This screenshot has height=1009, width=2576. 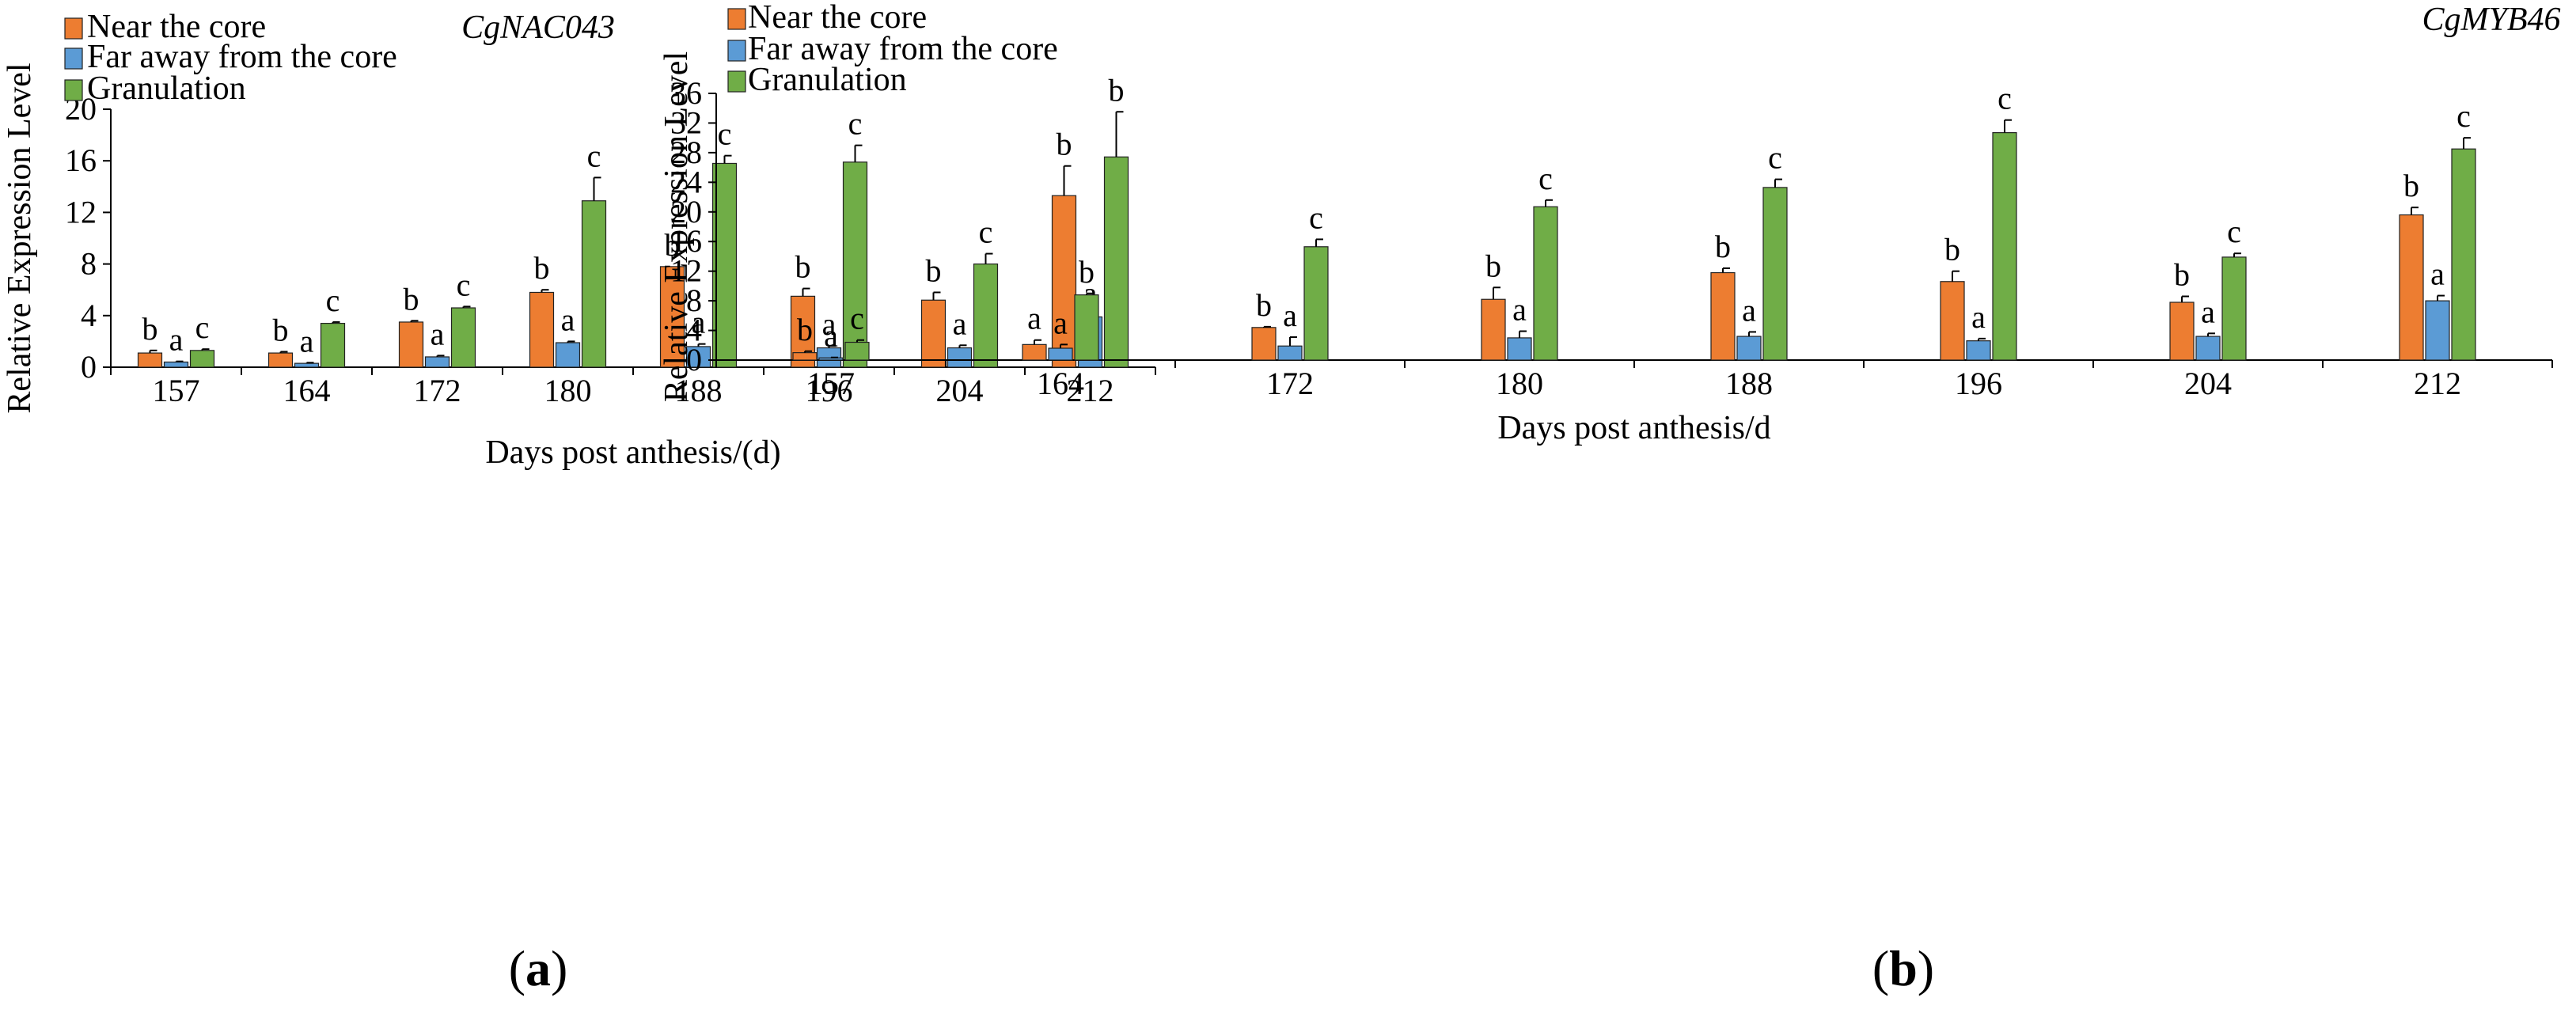 What do you see at coordinates (1978, 383) in the screenshot?
I see `x-tick-label: 196` at bounding box center [1978, 383].